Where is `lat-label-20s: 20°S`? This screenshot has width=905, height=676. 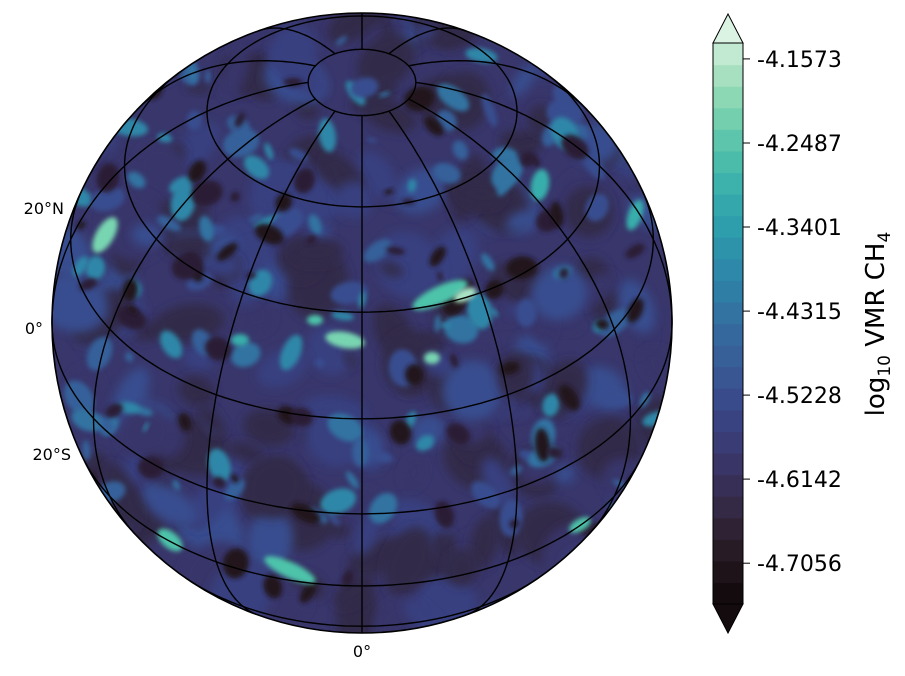 lat-label-20s: 20°S is located at coordinates (51, 454).